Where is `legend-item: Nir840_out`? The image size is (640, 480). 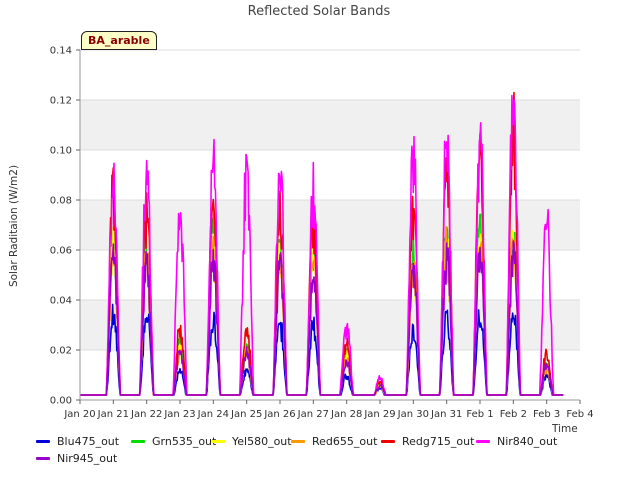
legend-item: Nir840_out is located at coordinates (516, 441).